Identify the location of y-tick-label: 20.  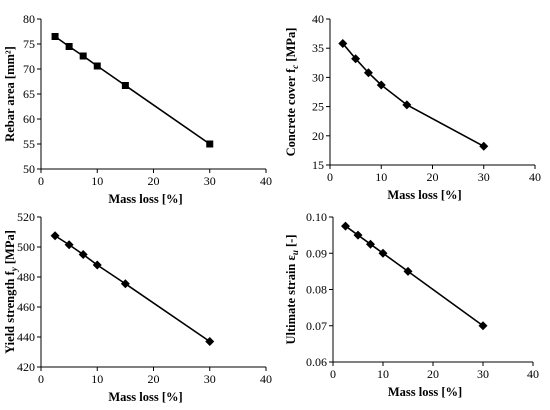
(318, 136).